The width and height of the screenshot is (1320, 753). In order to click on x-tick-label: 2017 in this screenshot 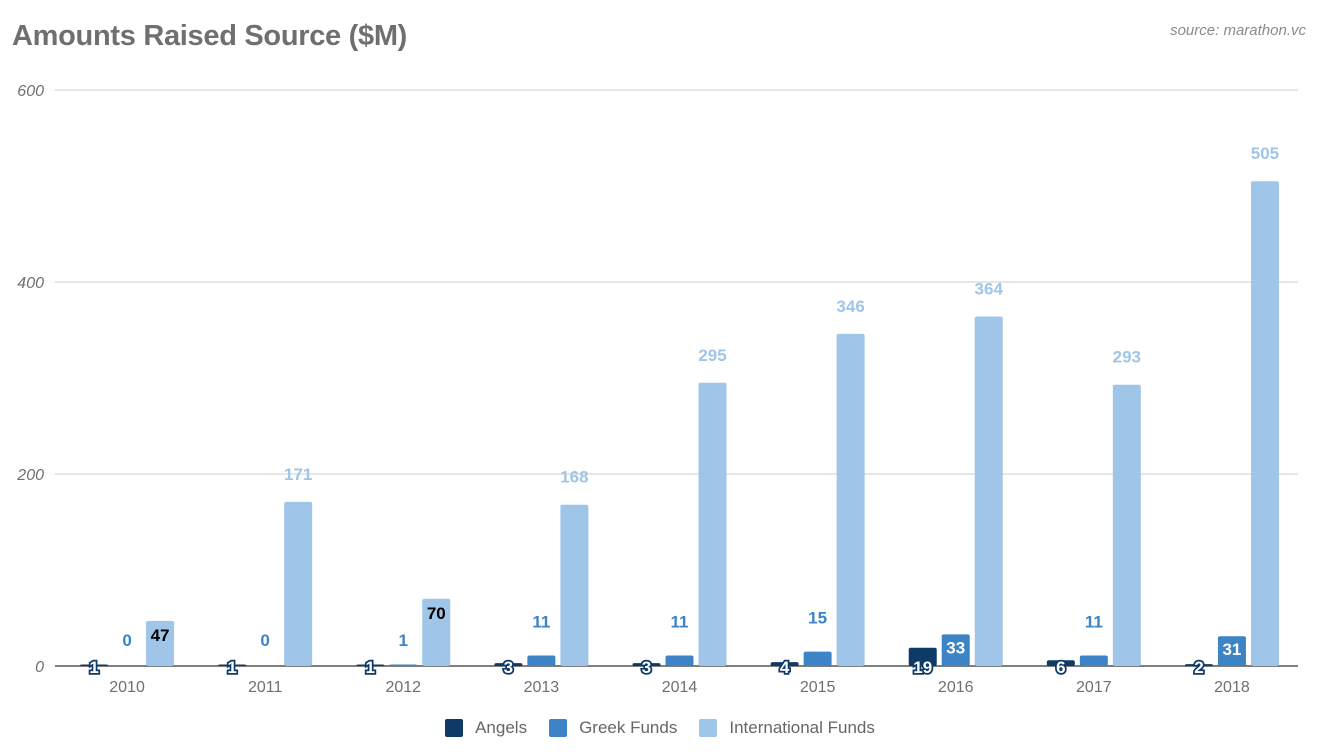, I will do `click(1094, 687)`.